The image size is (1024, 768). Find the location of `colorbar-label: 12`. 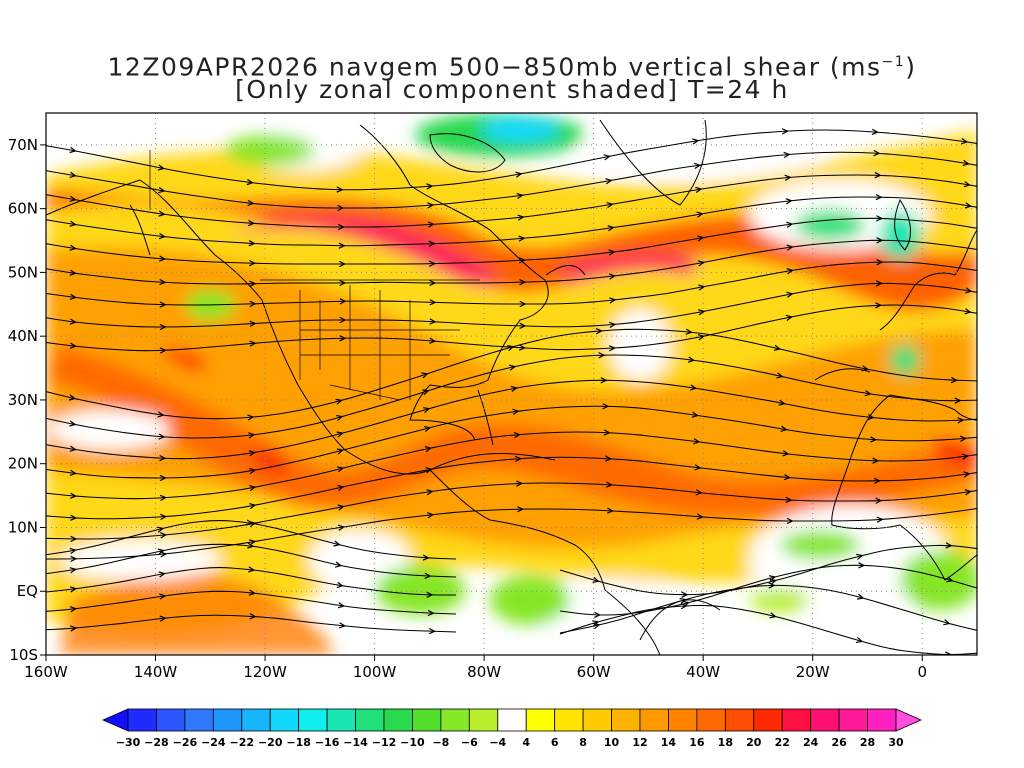

colorbar-label: 12 is located at coordinates (639, 742).